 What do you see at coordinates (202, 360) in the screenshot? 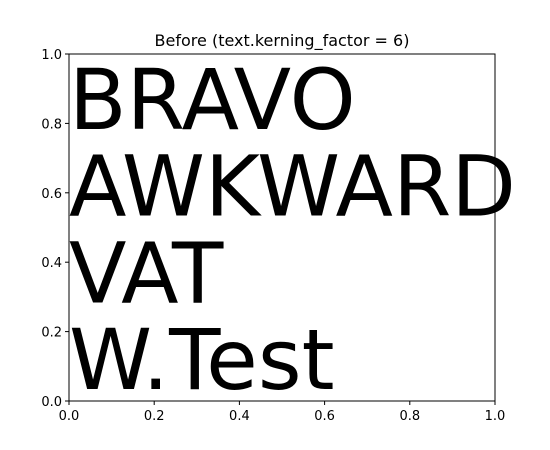
I see `annotation-text: W.Test` at bounding box center [202, 360].